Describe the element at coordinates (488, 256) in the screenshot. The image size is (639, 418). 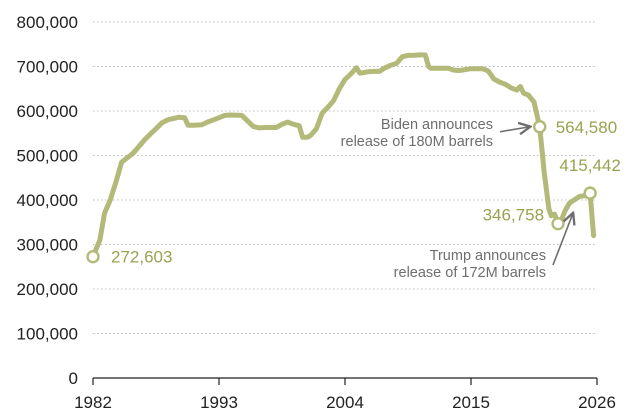
I see `annotation-text: Trump announces` at that location.